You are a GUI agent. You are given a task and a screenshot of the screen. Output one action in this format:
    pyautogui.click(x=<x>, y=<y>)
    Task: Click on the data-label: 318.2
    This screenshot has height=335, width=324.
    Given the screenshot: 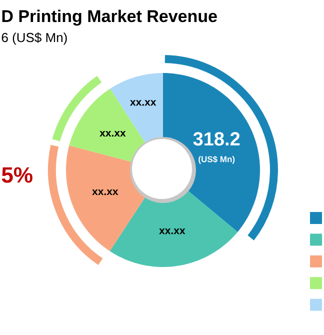 What is the action you would take?
    pyautogui.click(x=216, y=139)
    